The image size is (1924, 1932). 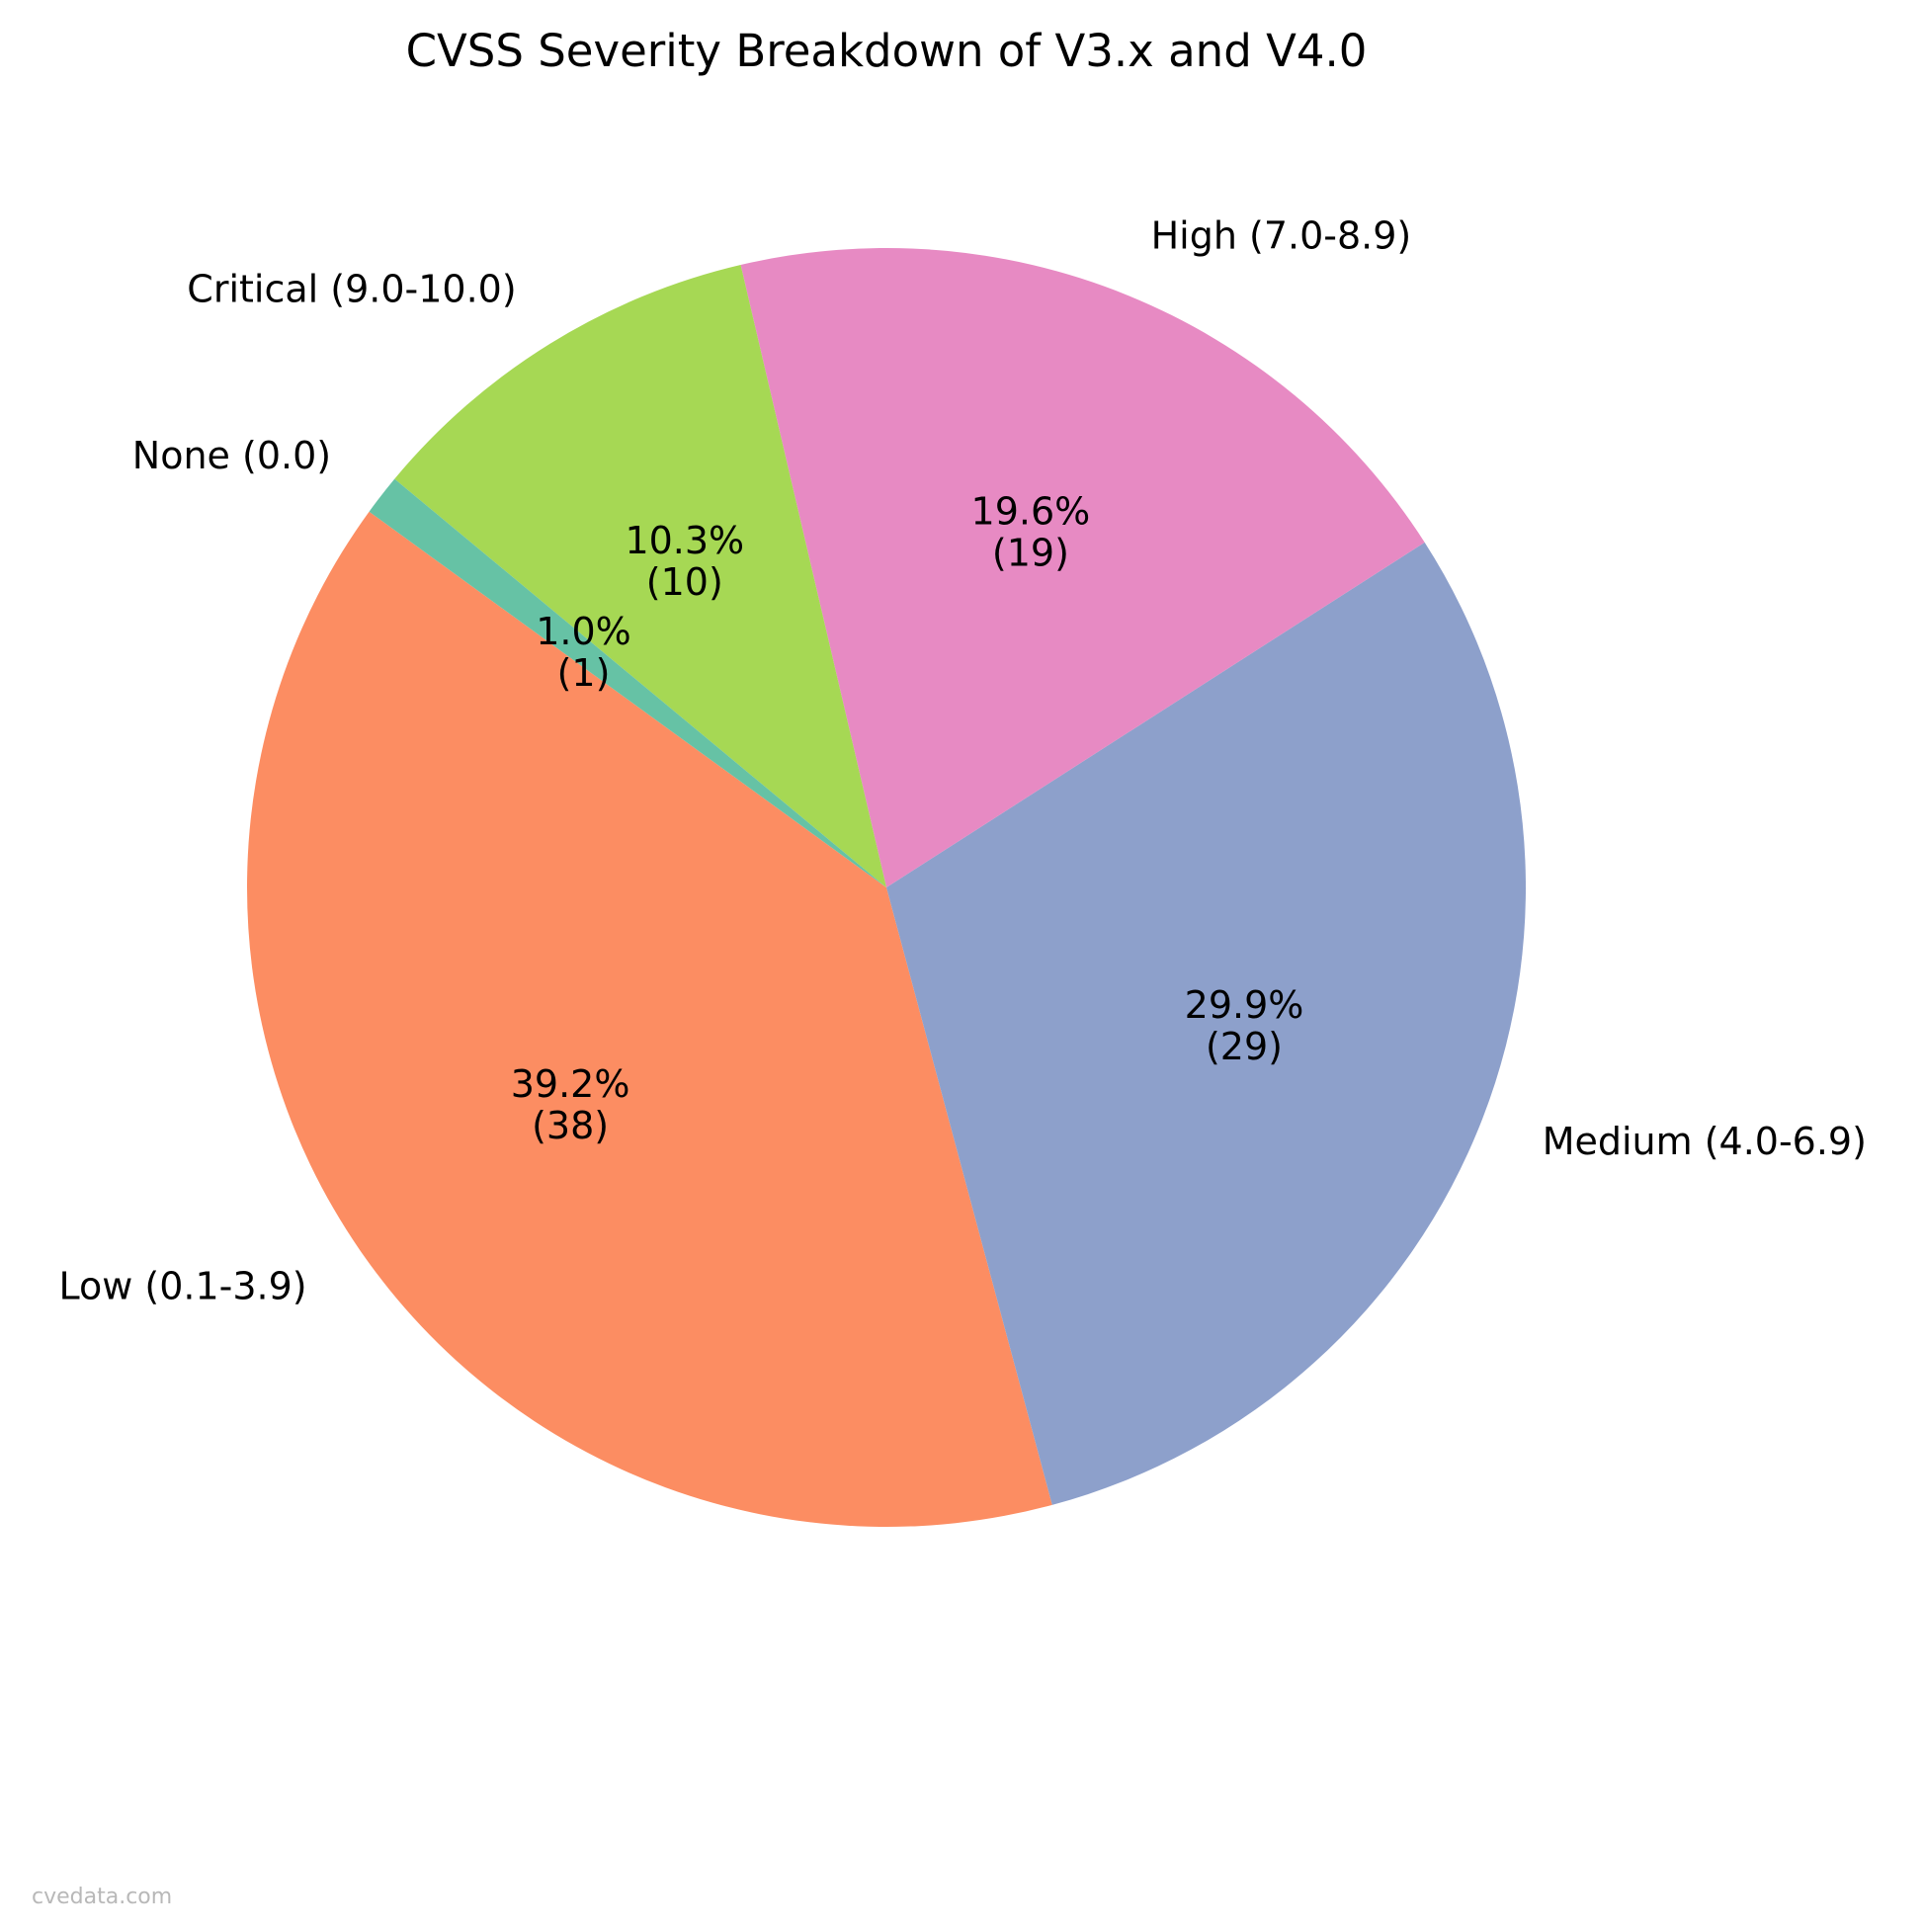 I want to click on slice-percent-label-4: 1.0%, so click(x=583, y=631).